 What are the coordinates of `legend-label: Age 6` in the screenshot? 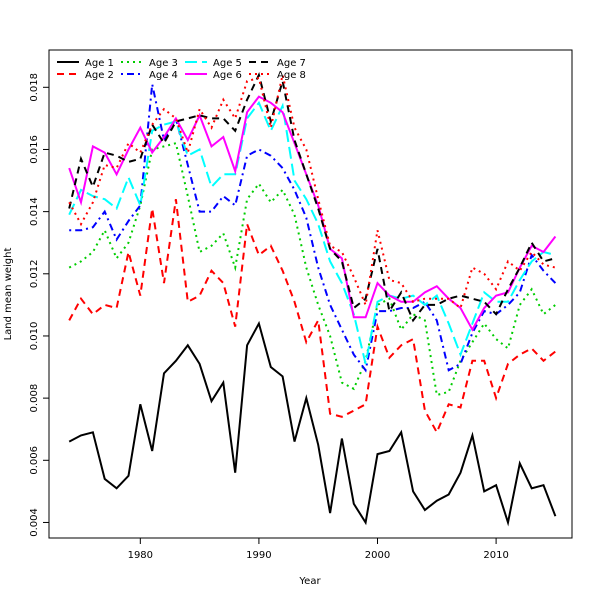 It's located at (227, 75).